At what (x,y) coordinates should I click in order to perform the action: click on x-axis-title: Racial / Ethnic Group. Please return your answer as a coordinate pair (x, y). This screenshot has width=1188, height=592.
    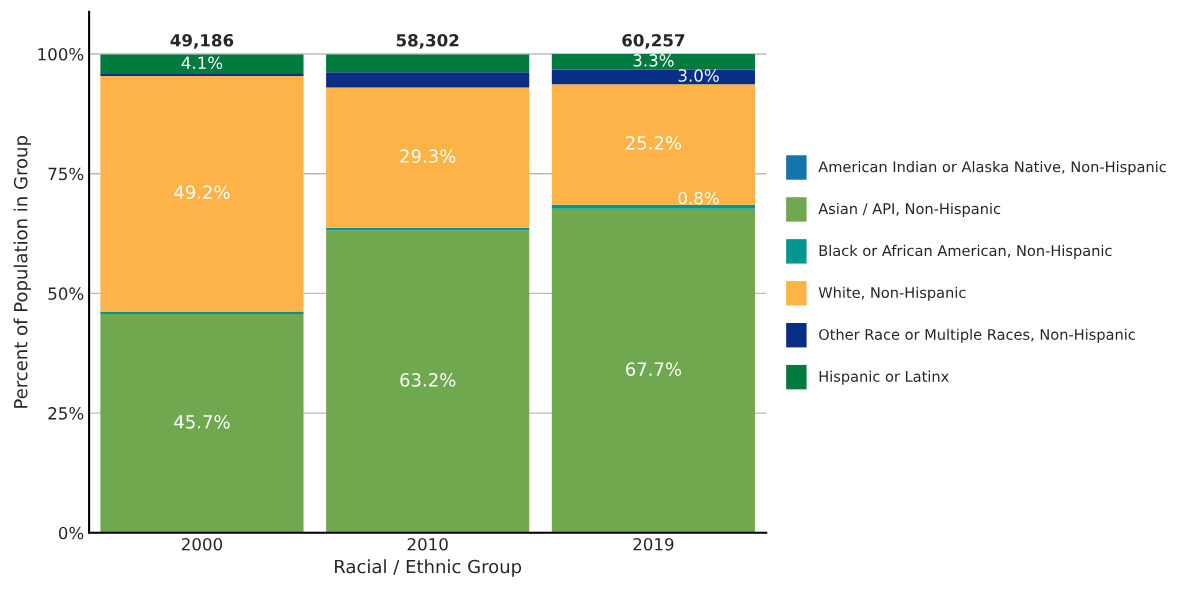
    Looking at the image, I should click on (428, 568).